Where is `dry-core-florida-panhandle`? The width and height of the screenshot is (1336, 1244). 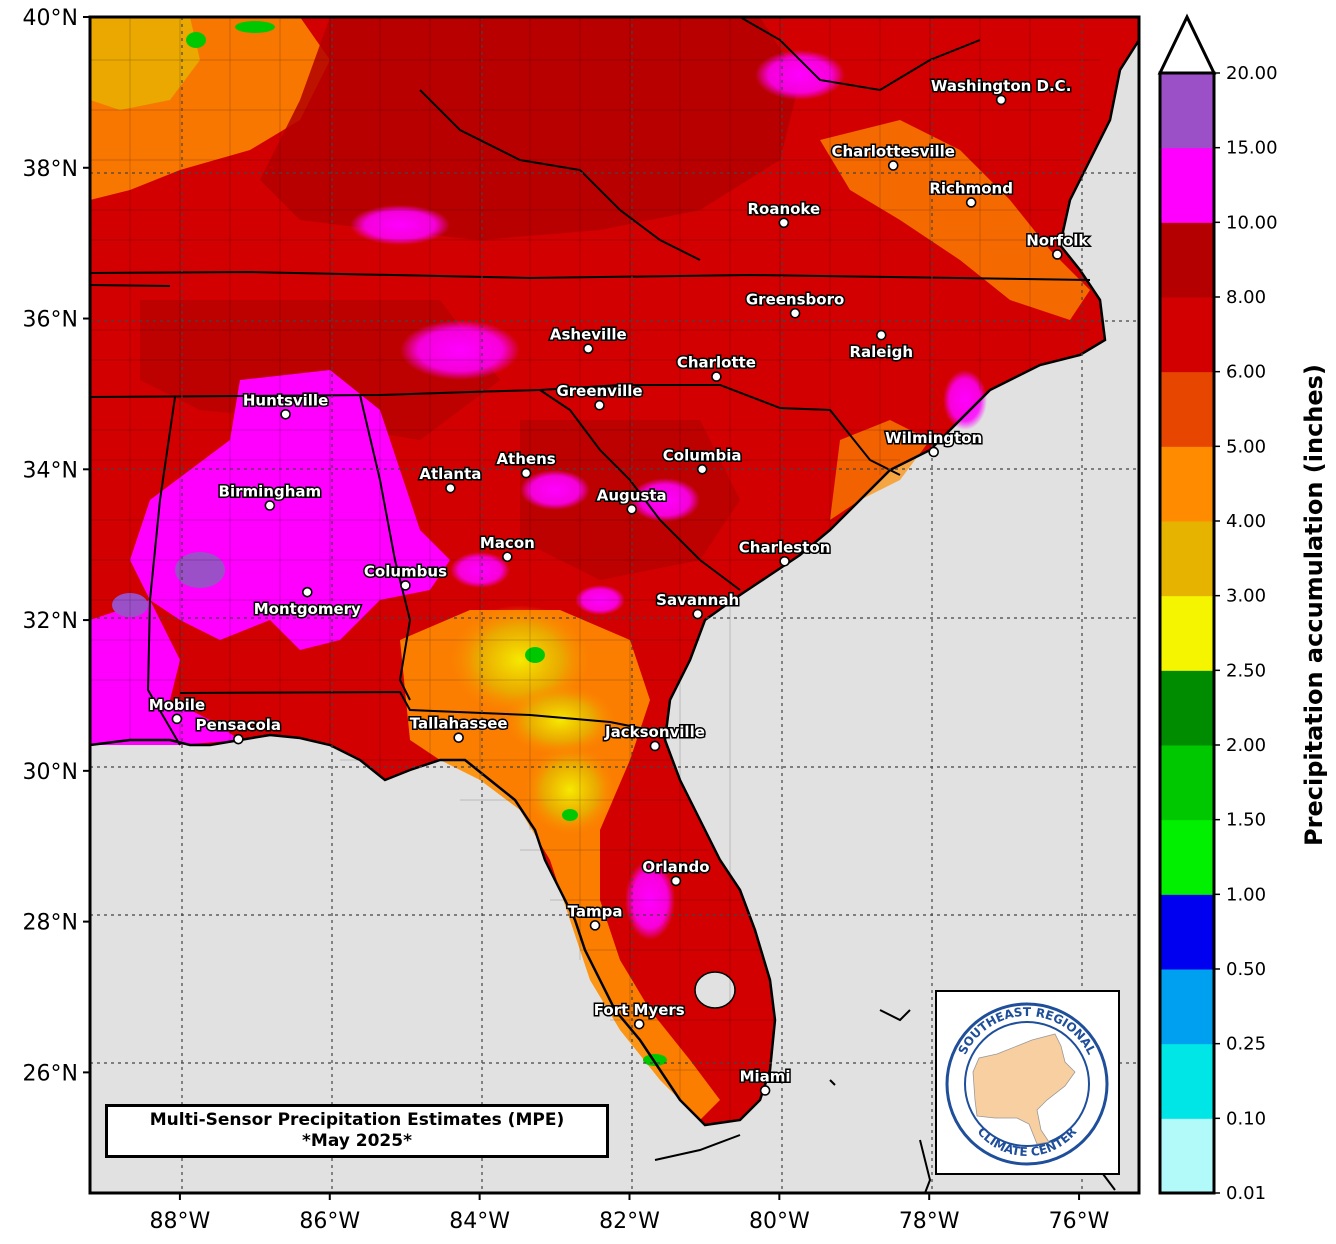
dry-core-florida-panhandle is located at coordinates (560, 720).